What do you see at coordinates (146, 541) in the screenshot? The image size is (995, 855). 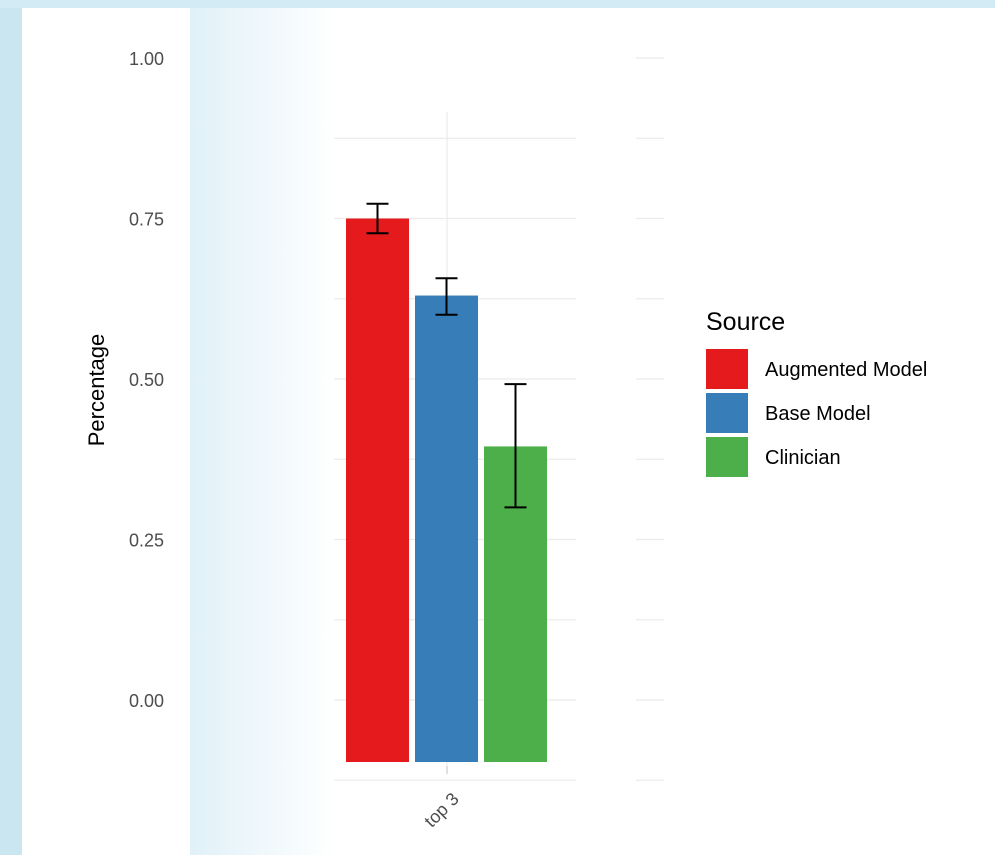 I see `y-tick-label: 0.25` at bounding box center [146, 541].